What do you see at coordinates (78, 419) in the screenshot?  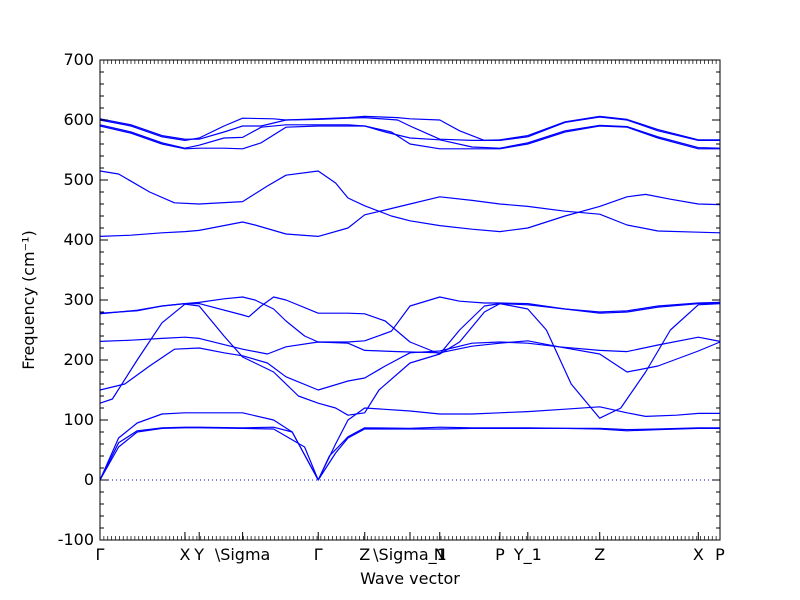 I see `y-tick-label: 100` at bounding box center [78, 419].